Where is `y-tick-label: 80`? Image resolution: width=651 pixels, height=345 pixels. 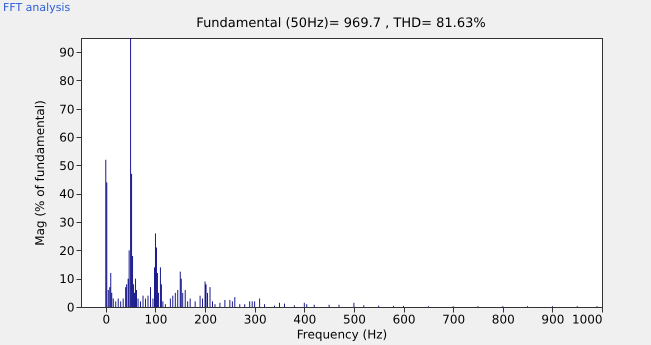 y-tick-label: 80 is located at coordinates (66, 81).